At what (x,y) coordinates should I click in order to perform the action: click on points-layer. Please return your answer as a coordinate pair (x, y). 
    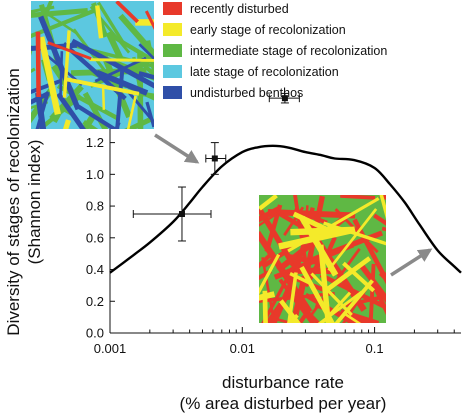
    Looking at the image, I should click on (216, 167).